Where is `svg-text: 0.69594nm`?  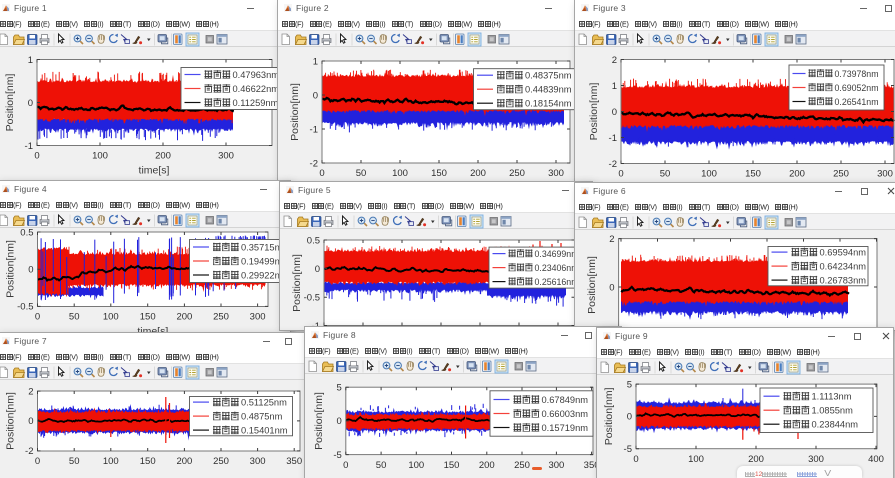 svg-text: 0.69594nm is located at coordinates (843, 253).